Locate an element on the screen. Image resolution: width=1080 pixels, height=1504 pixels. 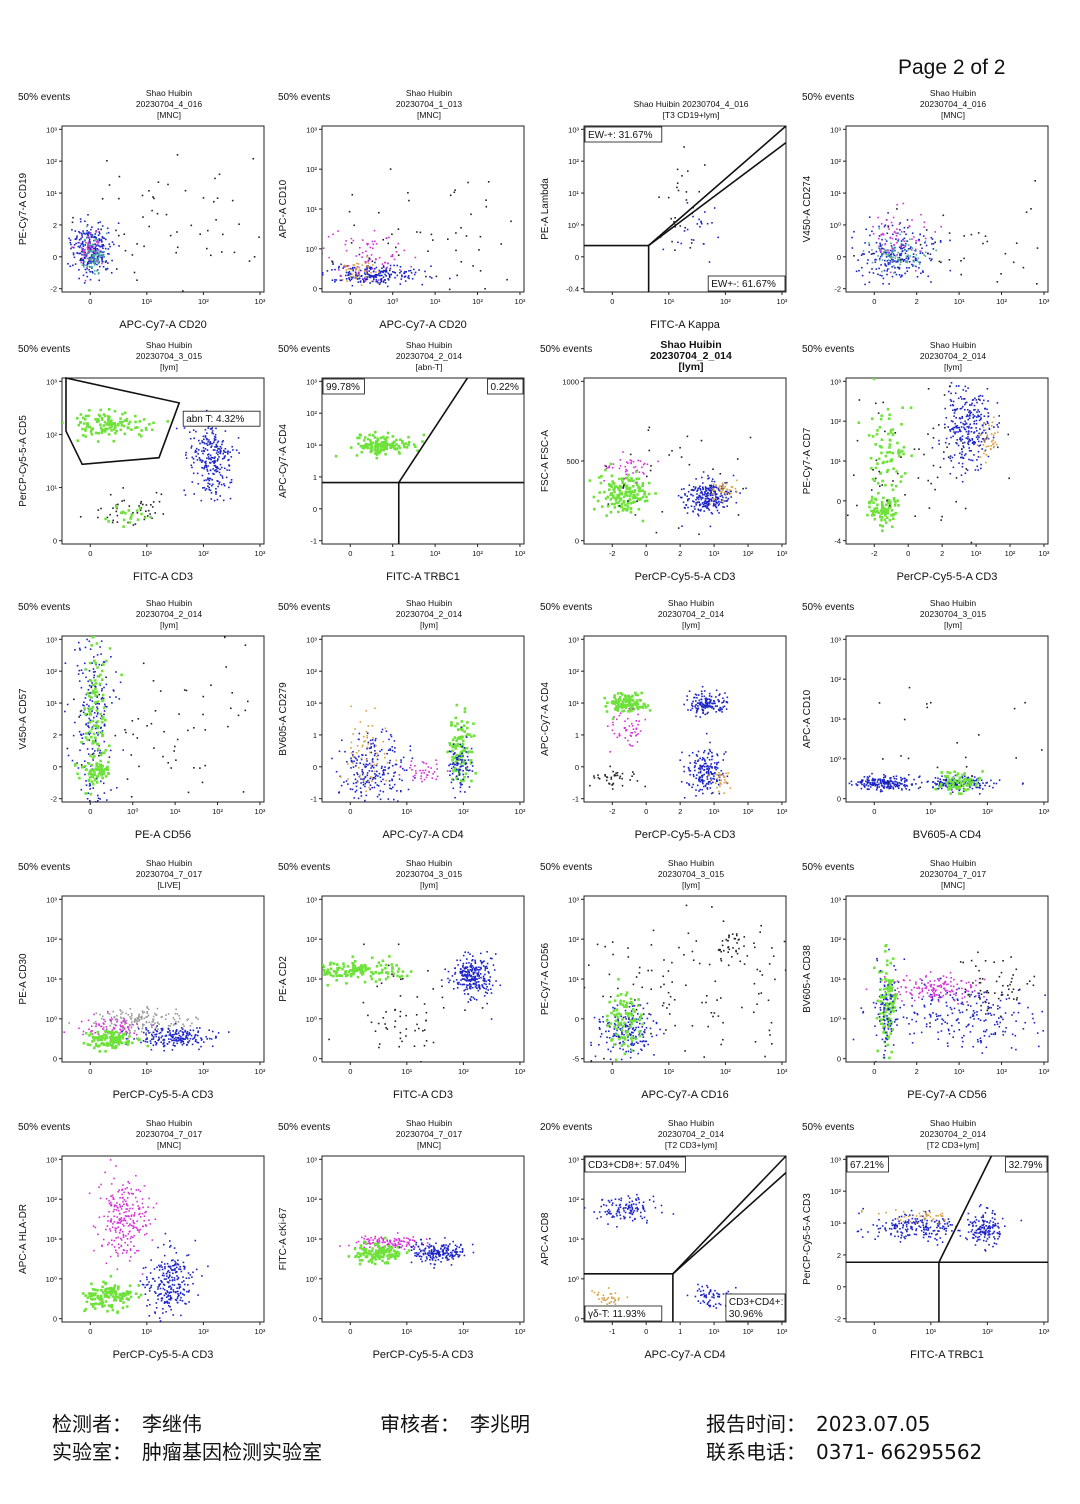
plot-frame is located at coordinates (423, 461).